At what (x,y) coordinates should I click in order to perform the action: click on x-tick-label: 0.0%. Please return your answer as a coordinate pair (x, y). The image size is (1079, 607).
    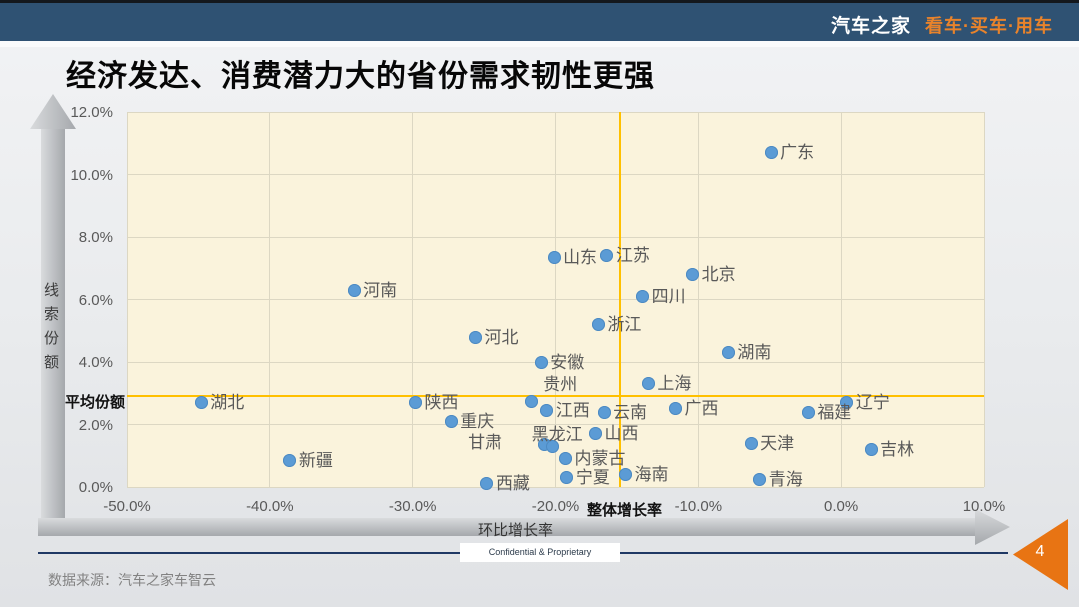
    Looking at the image, I should click on (841, 506).